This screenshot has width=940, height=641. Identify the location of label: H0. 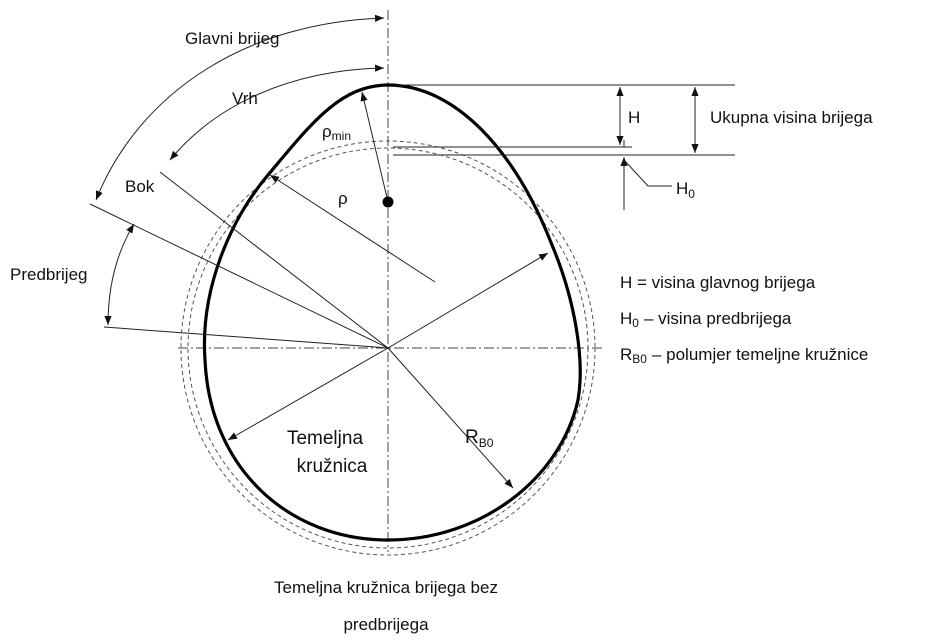
(685, 190).